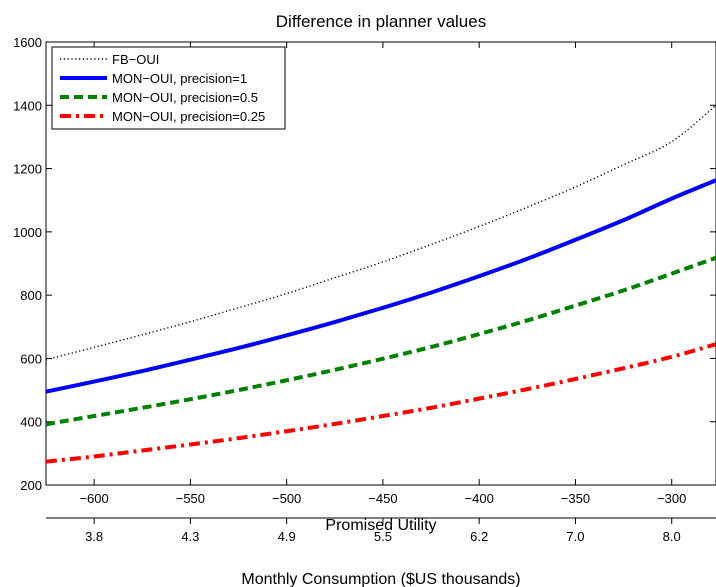 This screenshot has height=587, width=716. I want to click on x-axis-label: Promised Utility, so click(380, 525).